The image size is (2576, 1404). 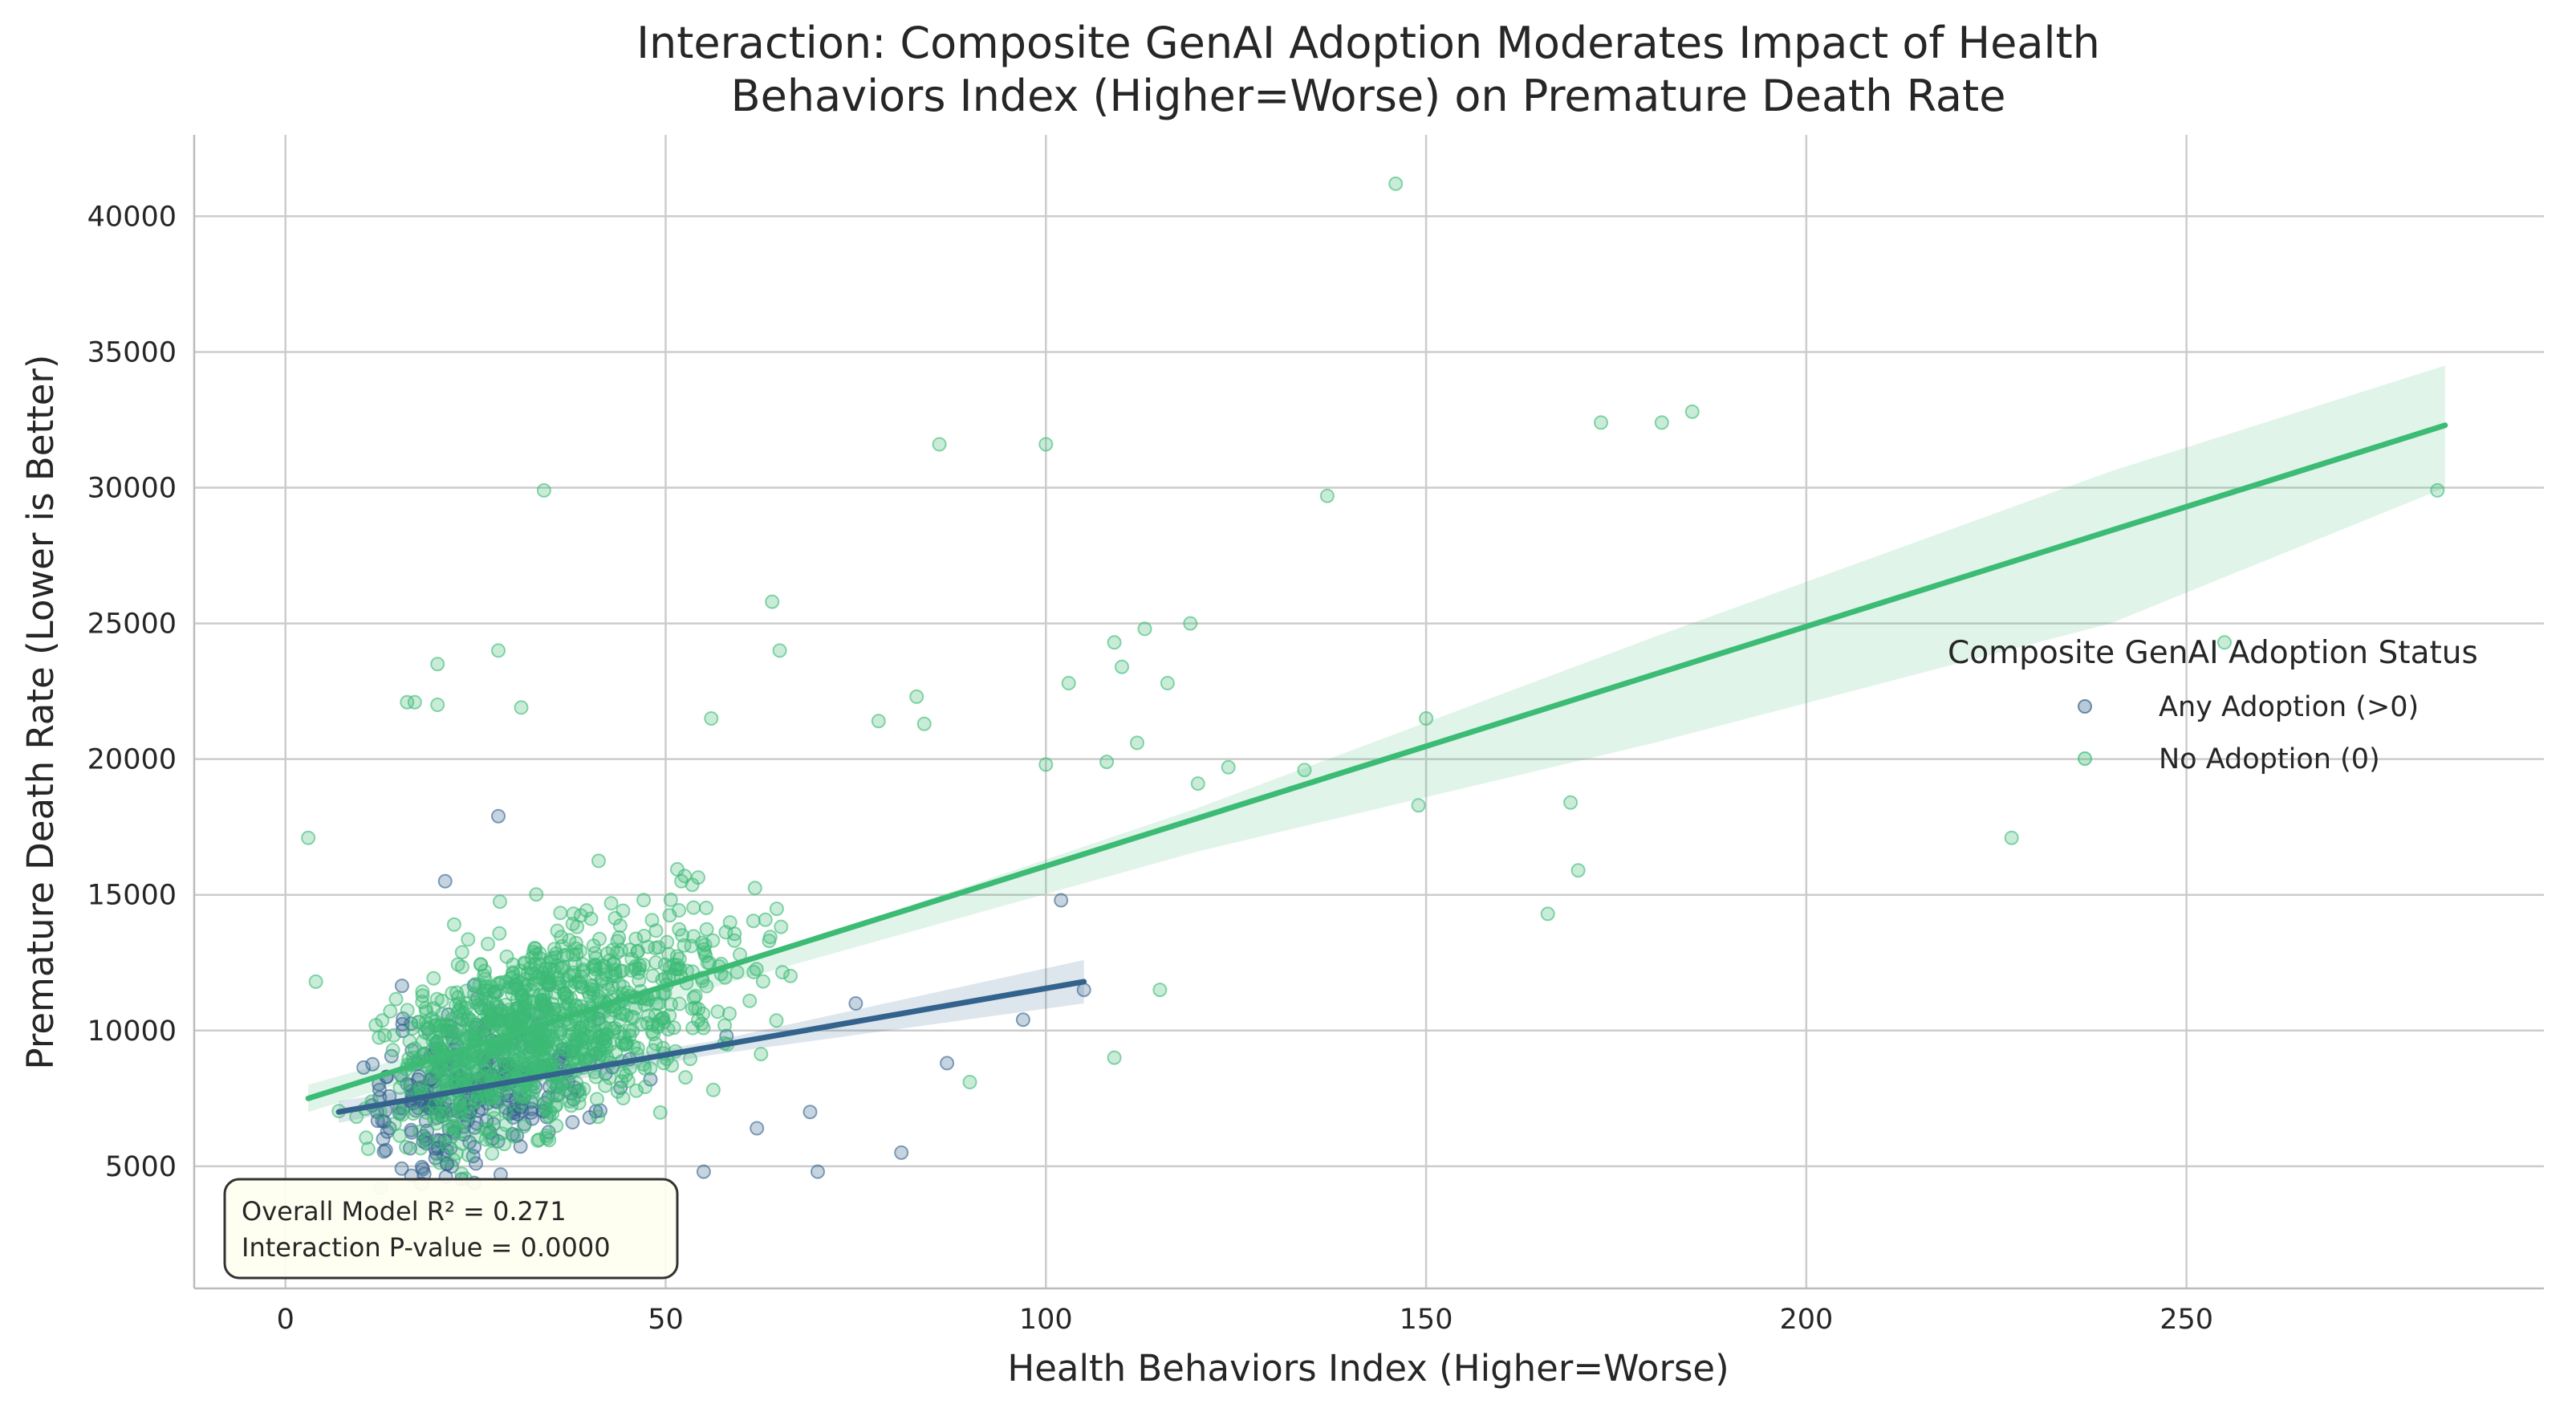 I want to click on y-tick-label-15000: 15000, so click(x=132, y=896).